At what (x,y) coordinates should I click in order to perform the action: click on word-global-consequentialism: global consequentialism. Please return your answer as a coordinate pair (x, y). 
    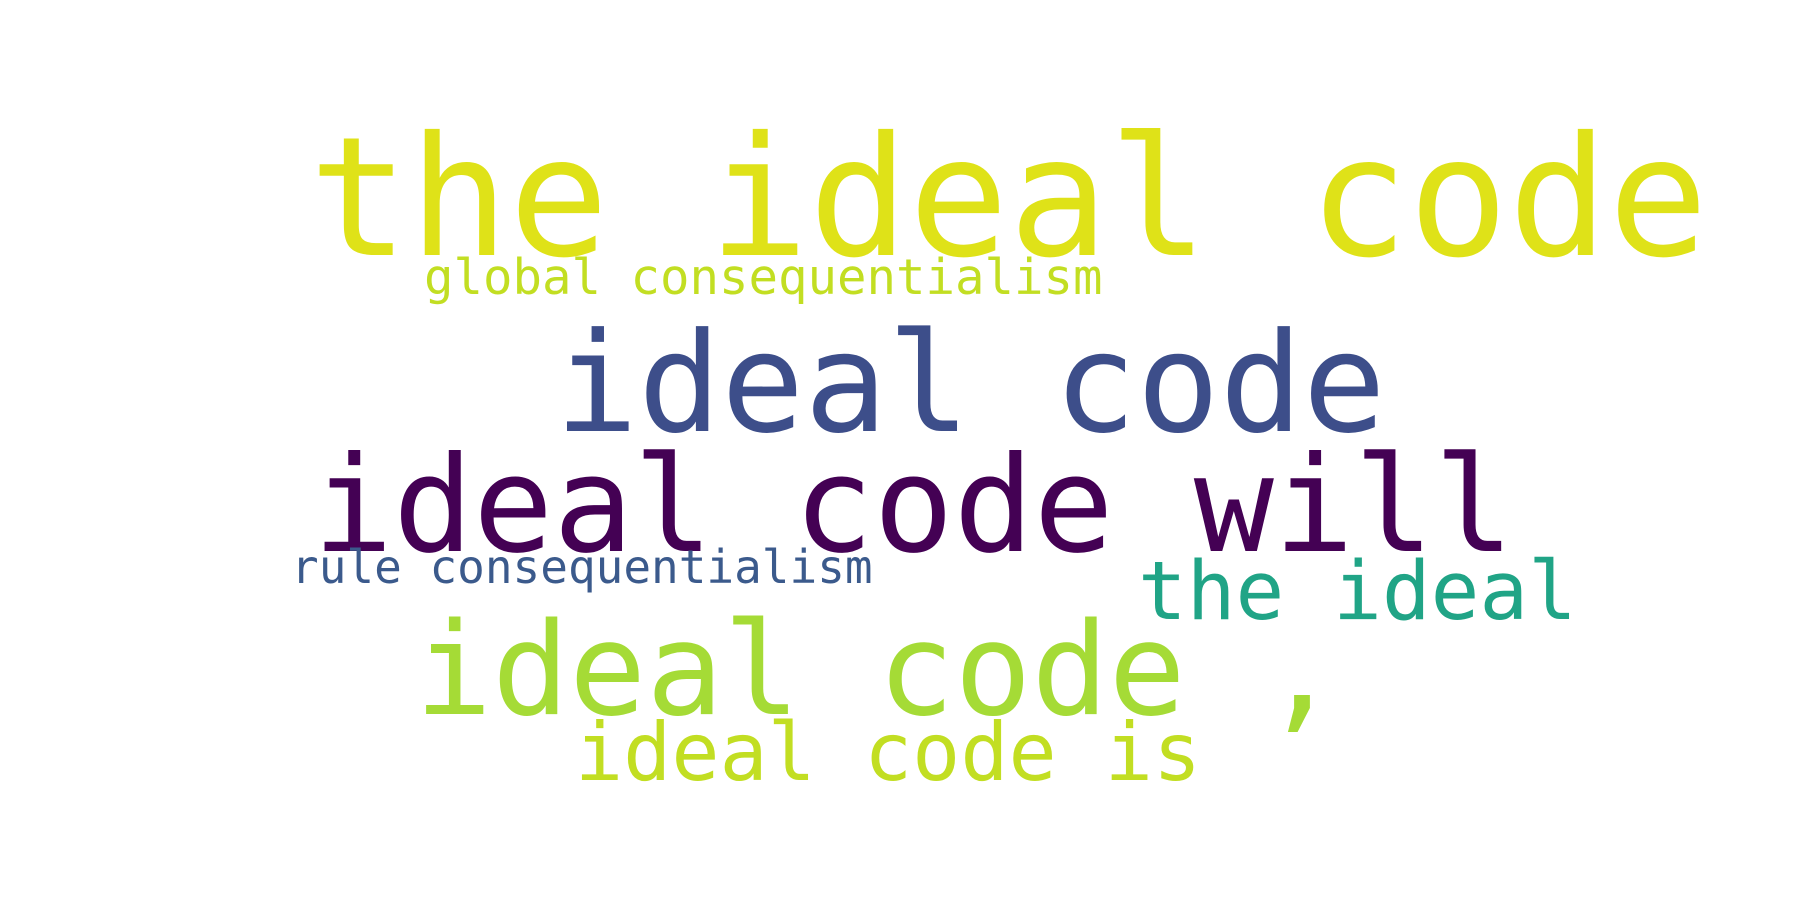
    Looking at the image, I should click on (763, 277).